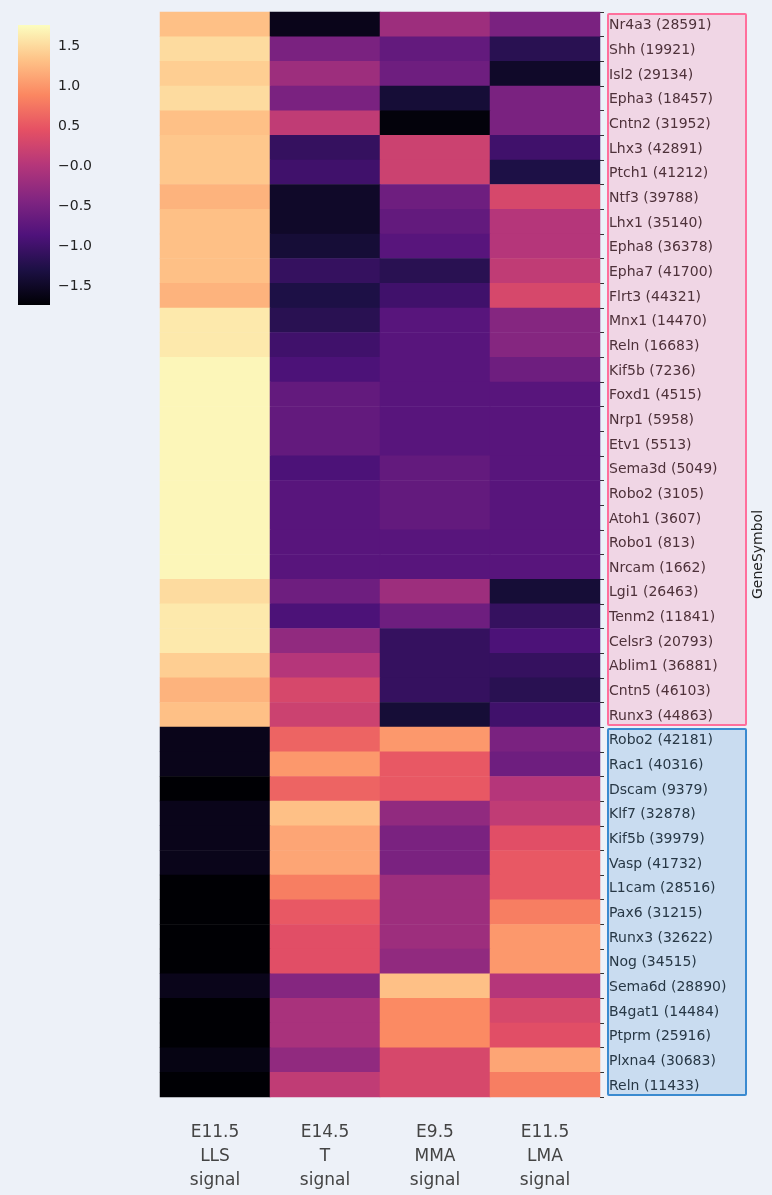 This screenshot has width=772, height=1195. Describe the element at coordinates (655, 295) in the screenshot. I see `y-tick-label: Flrt3 (44321)` at that location.